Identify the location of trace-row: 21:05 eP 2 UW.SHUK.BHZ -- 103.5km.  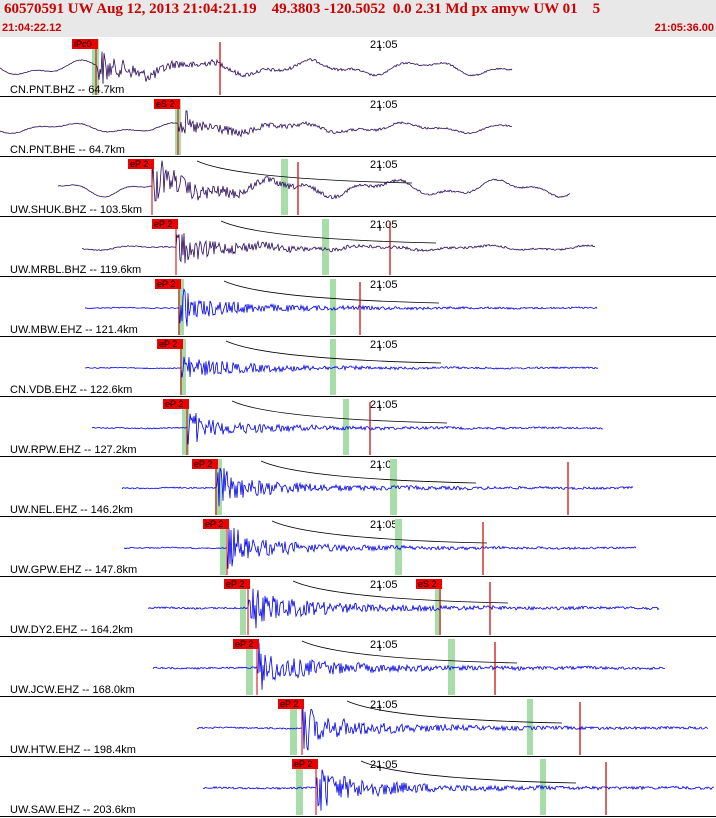
(358, 188).